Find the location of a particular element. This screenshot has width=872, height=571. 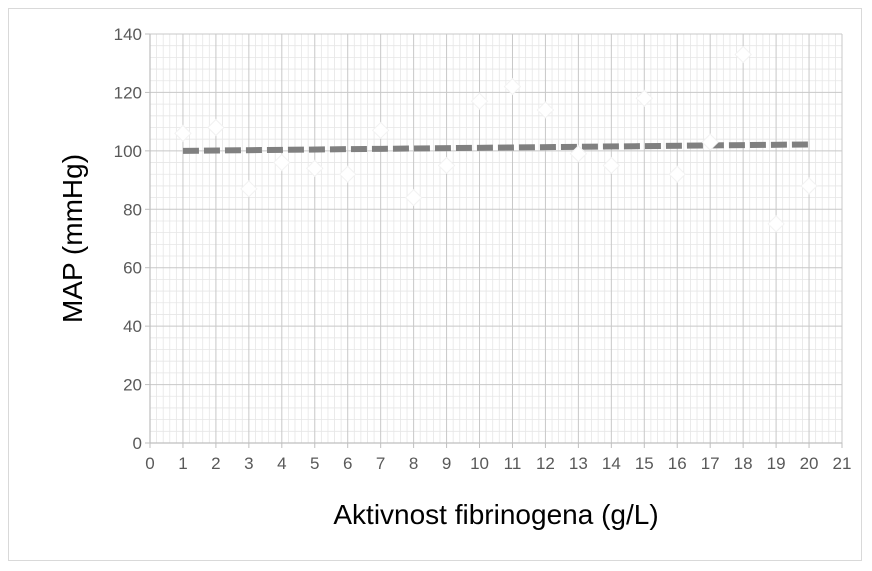

x-tick-label: 1 is located at coordinates (182, 463).